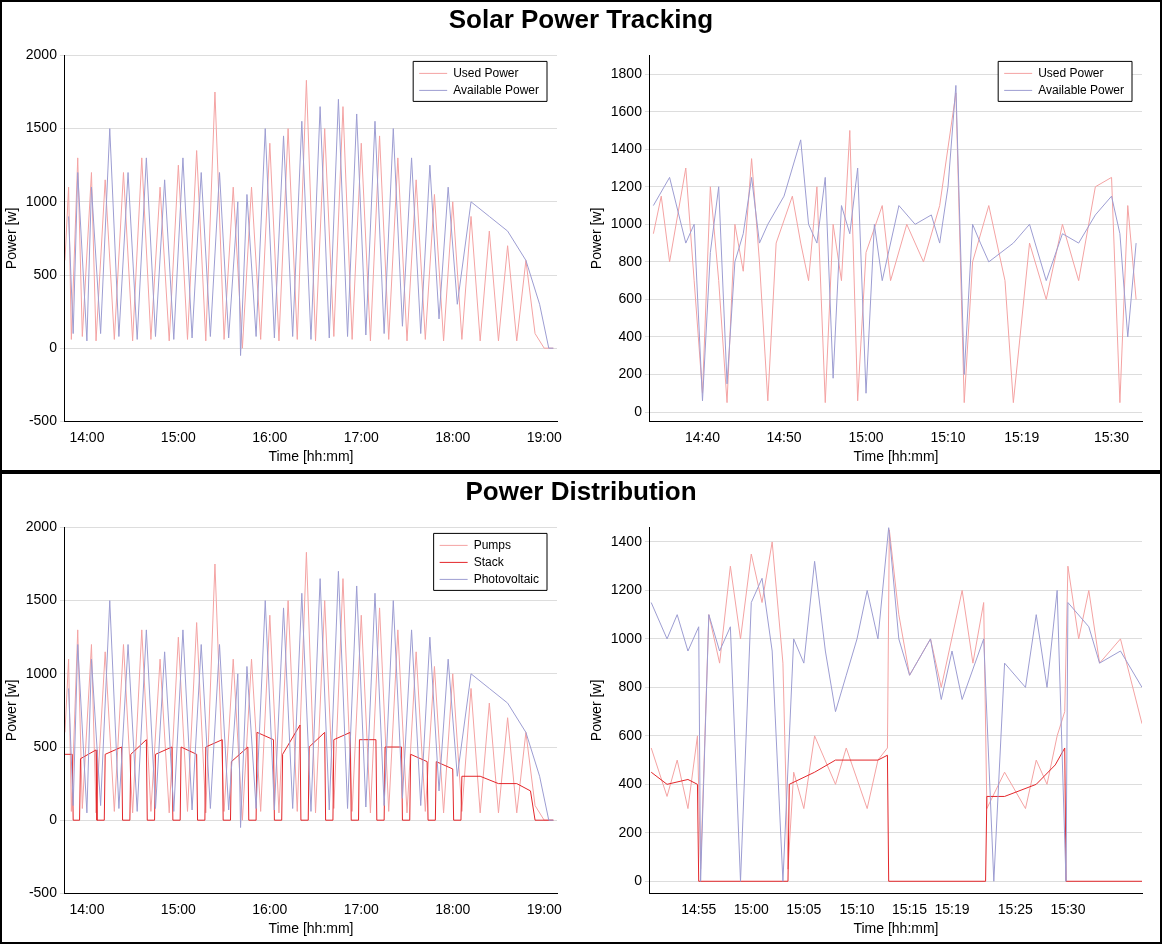 The height and width of the screenshot is (944, 1162). I want to click on chart-title: Solar Power Tracking, so click(581, 19).